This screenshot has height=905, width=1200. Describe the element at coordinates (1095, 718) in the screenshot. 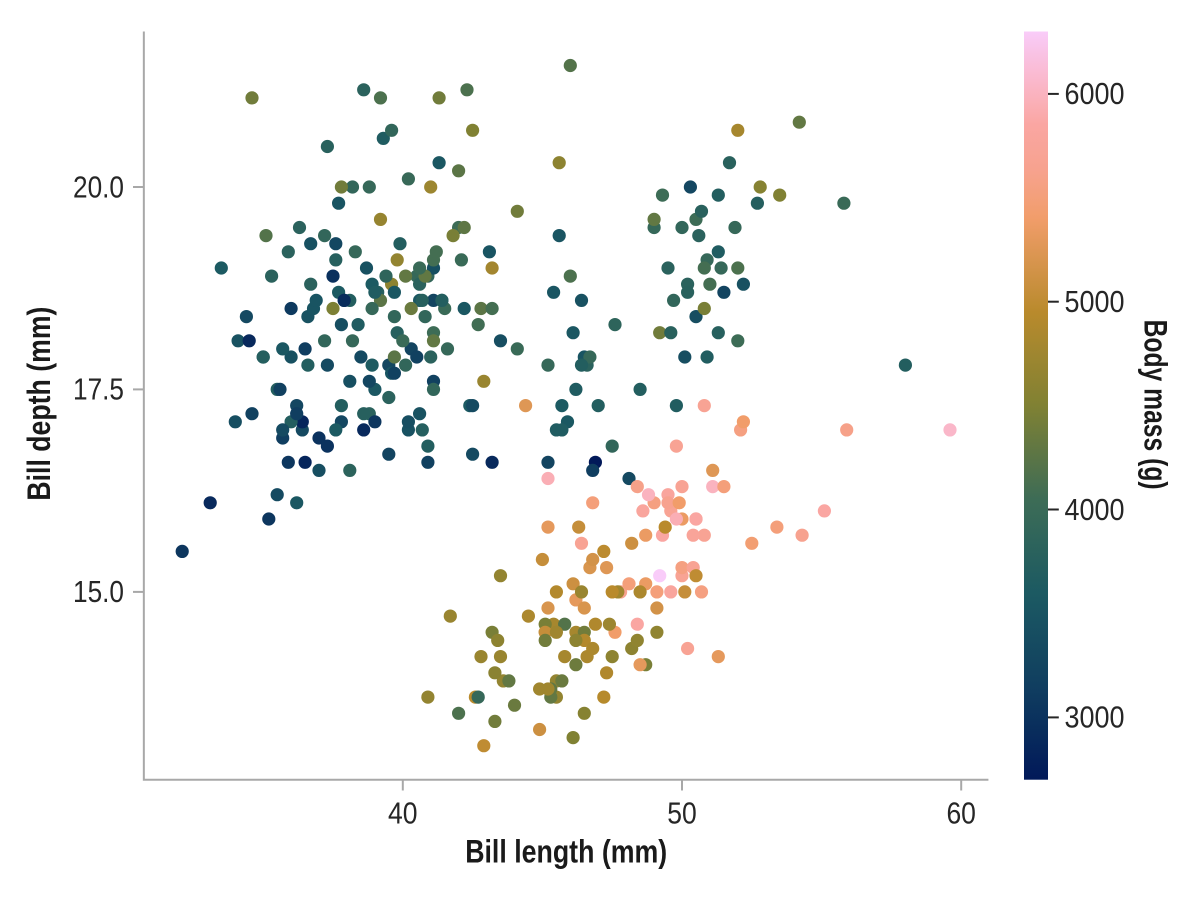

I see `svg-text: 3000` at that location.